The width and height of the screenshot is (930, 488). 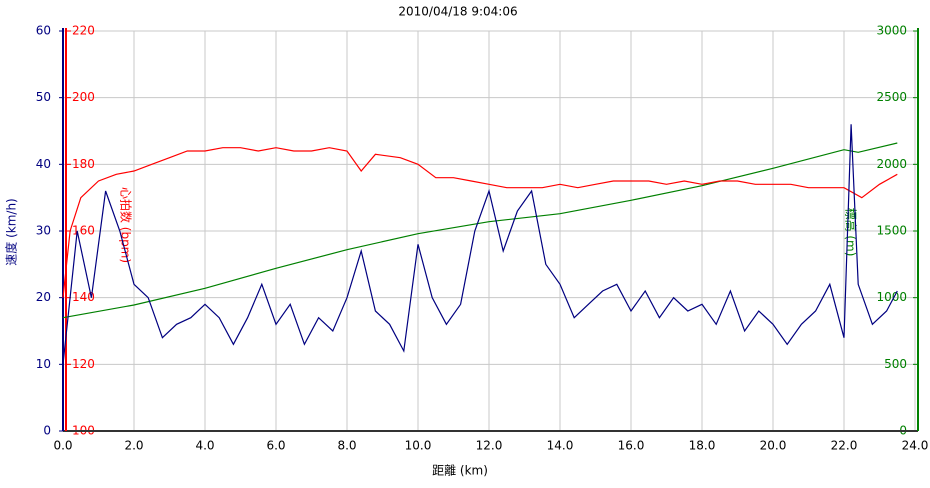 What do you see at coordinates (204, 446) in the screenshot?
I see `x-tick-label: 4.0` at bounding box center [204, 446].